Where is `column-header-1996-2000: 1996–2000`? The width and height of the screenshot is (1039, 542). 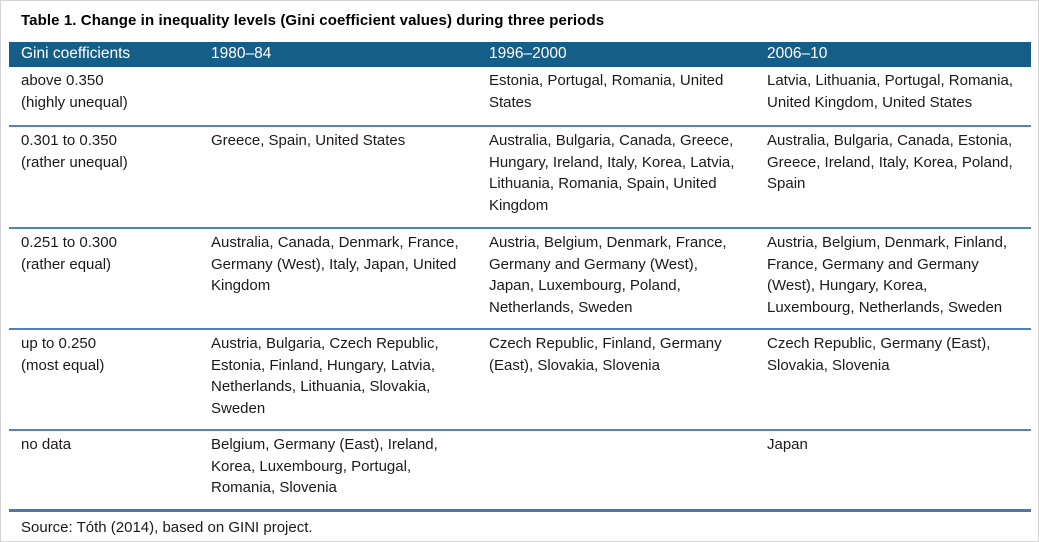 column-header-1996-2000: 1996–2000 is located at coordinates (616, 54).